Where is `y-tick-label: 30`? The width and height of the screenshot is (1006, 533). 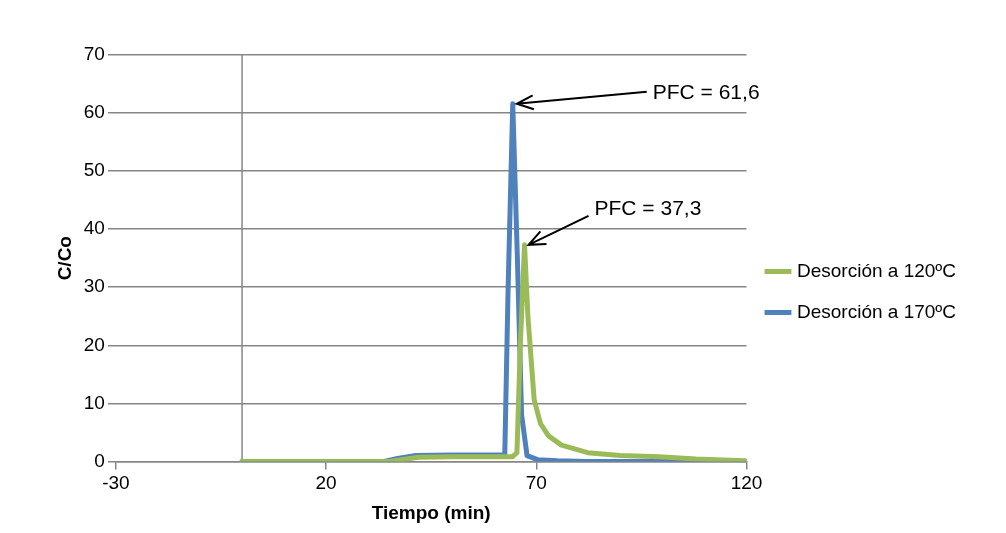 y-tick-label: 30 is located at coordinates (94, 286).